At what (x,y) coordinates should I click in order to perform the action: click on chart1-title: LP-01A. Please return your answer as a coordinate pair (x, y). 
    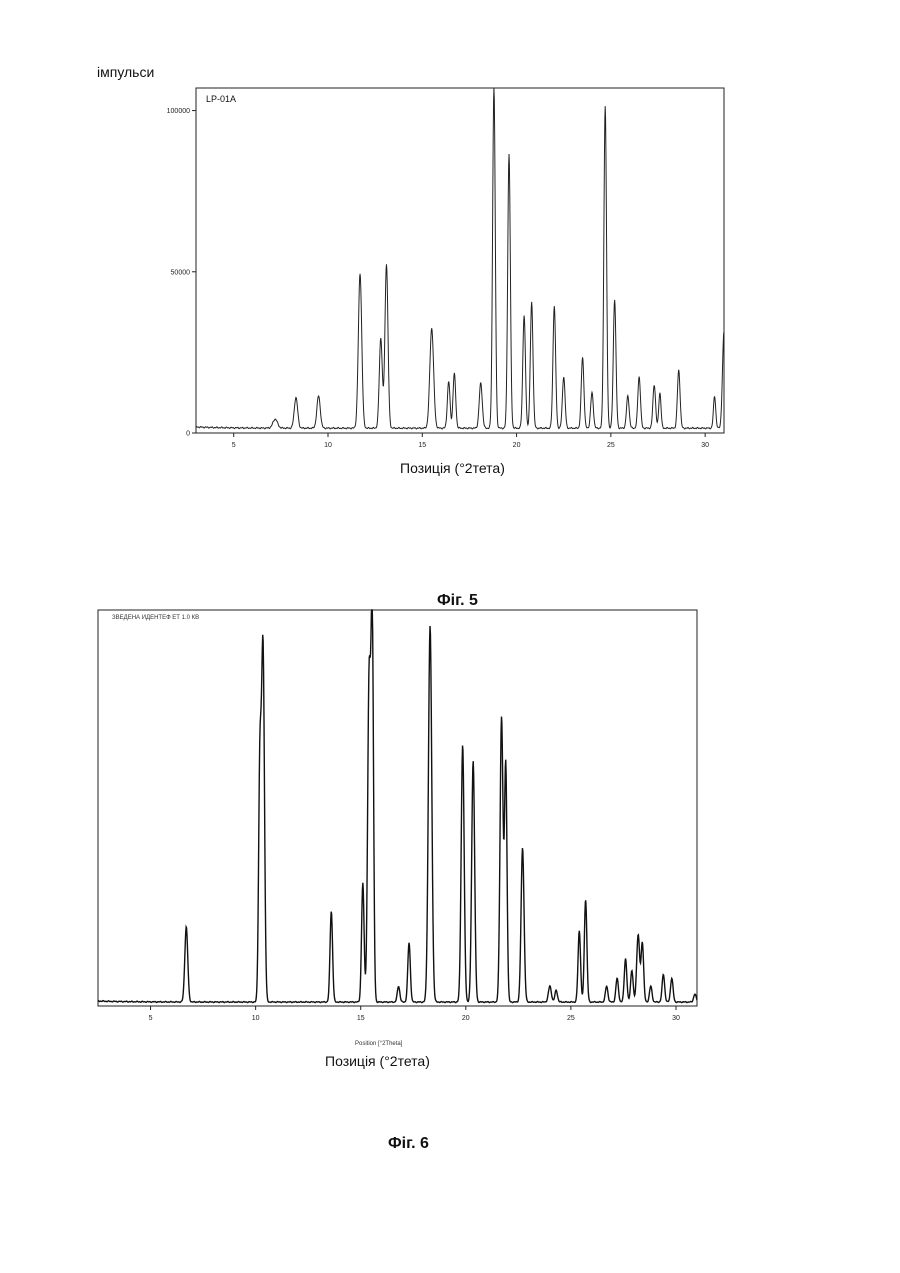
    Looking at the image, I should click on (221, 99).